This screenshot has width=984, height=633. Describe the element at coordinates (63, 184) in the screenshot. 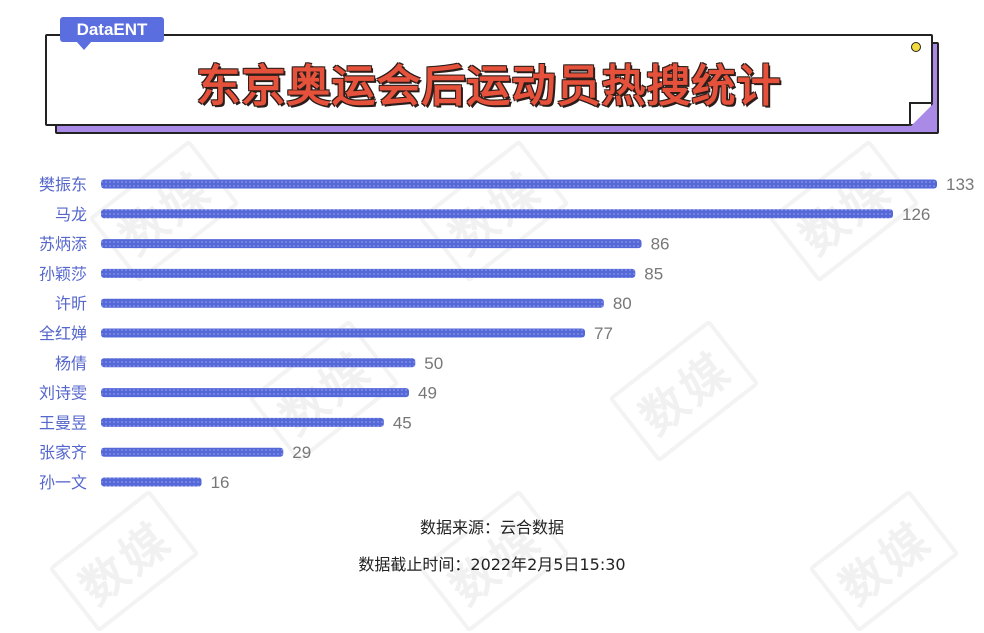

I see `category-label: 樊振东` at that location.